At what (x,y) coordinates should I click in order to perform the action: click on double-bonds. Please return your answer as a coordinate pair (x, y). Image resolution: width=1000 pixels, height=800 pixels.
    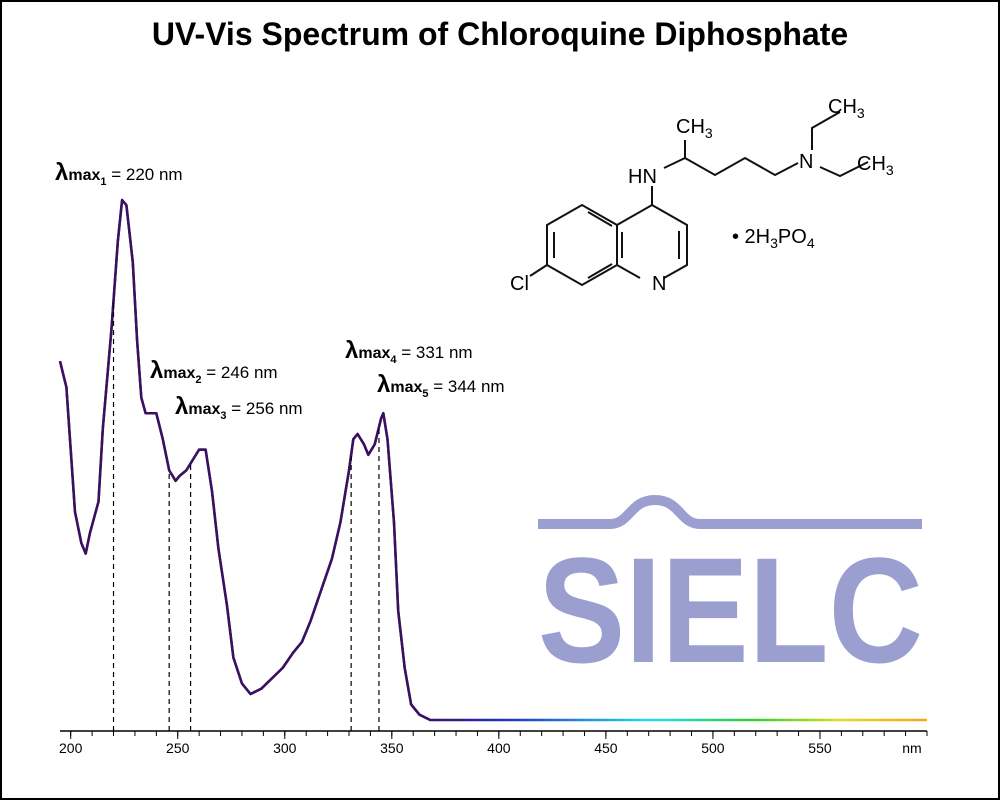
    Looking at the image, I should click on (616, 245).